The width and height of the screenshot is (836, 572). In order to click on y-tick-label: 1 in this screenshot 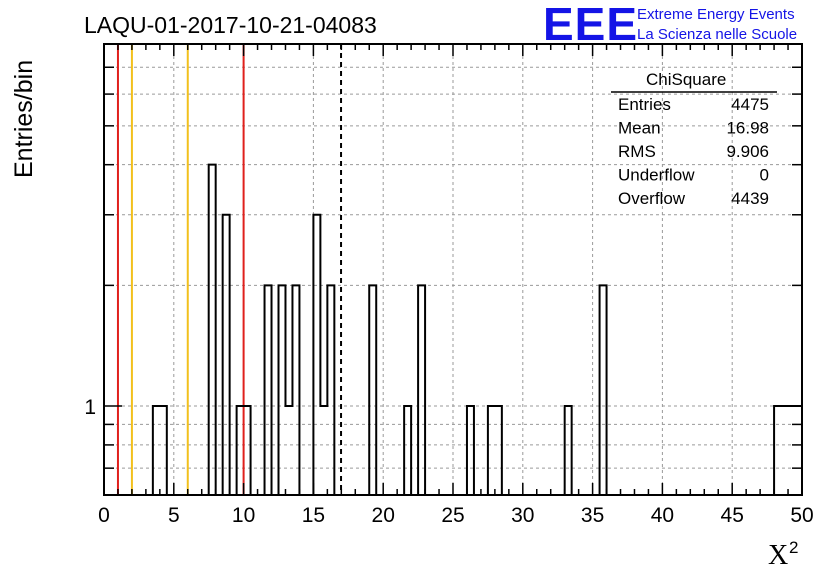, I will do `click(90, 407)`.